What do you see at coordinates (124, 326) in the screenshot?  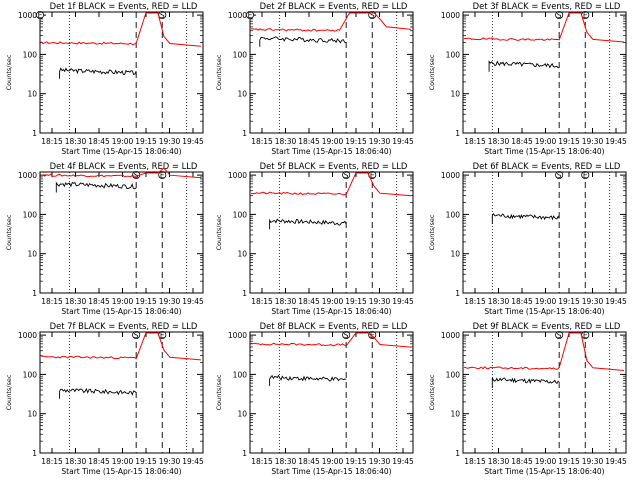 I see `panel-title: Det 7f BLACK = Events, RED = LLD` at bounding box center [124, 326].